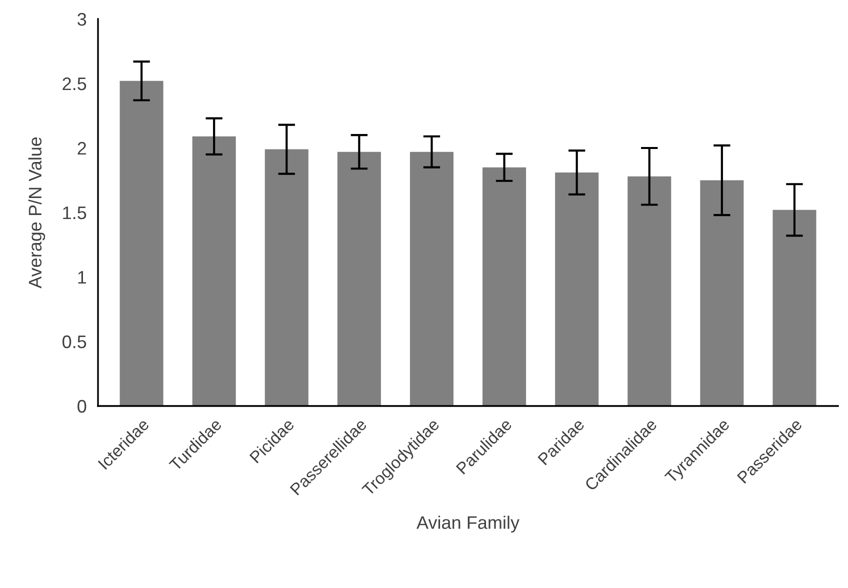 The width and height of the screenshot is (848, 588). What do you see at coordinates (82, 19) in the screenshot?
I see `y-tick-label: 3` at bounding box center [82, 19].